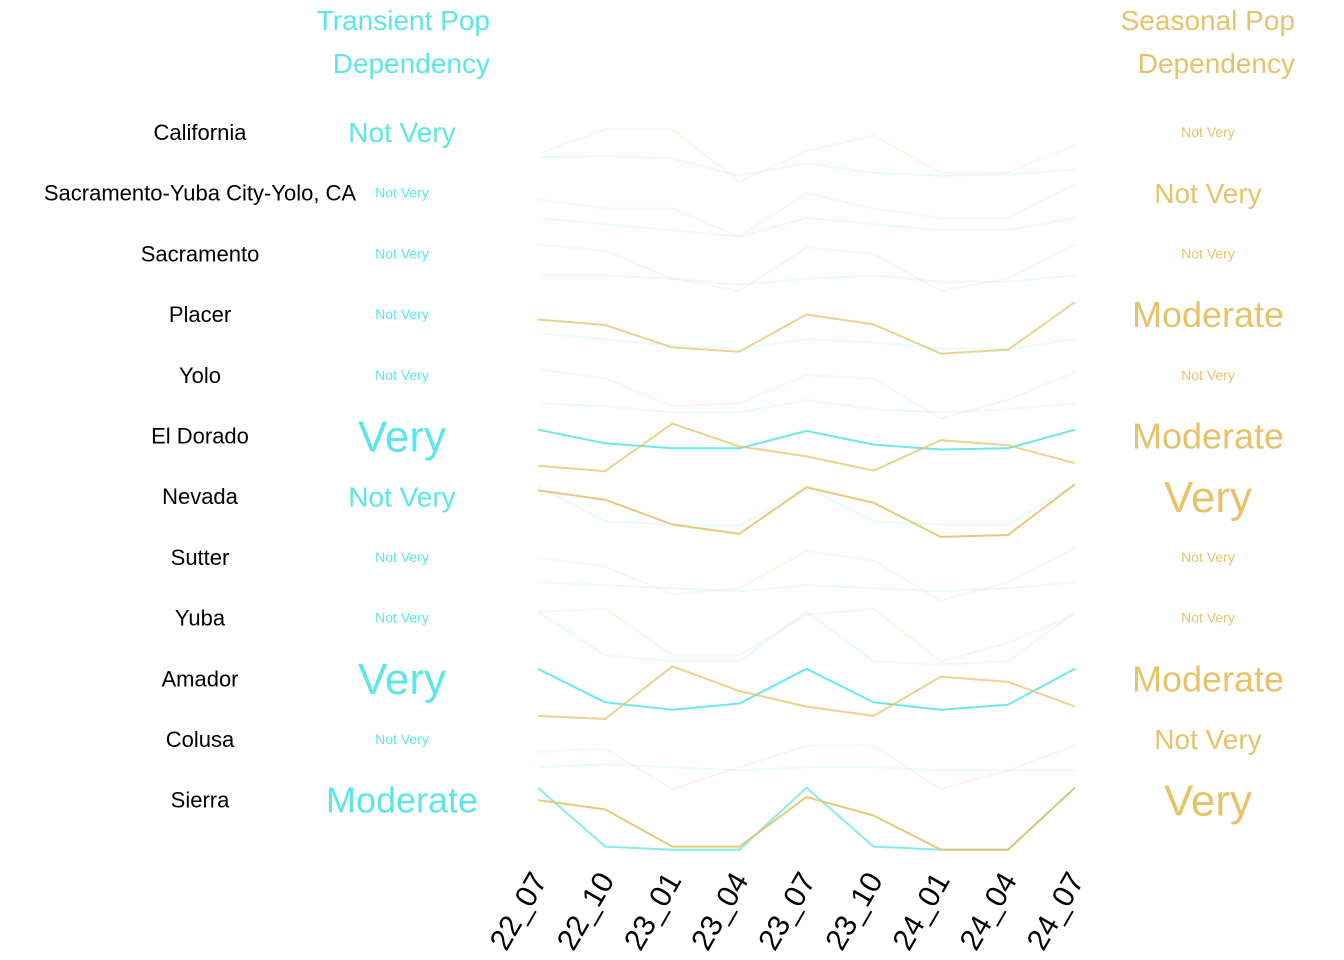 The width and height of the screenshot is (1344, 960). Describe the element at coordinates (200, 375) in the screenshot. I see `region-label: Yolo` at that location.